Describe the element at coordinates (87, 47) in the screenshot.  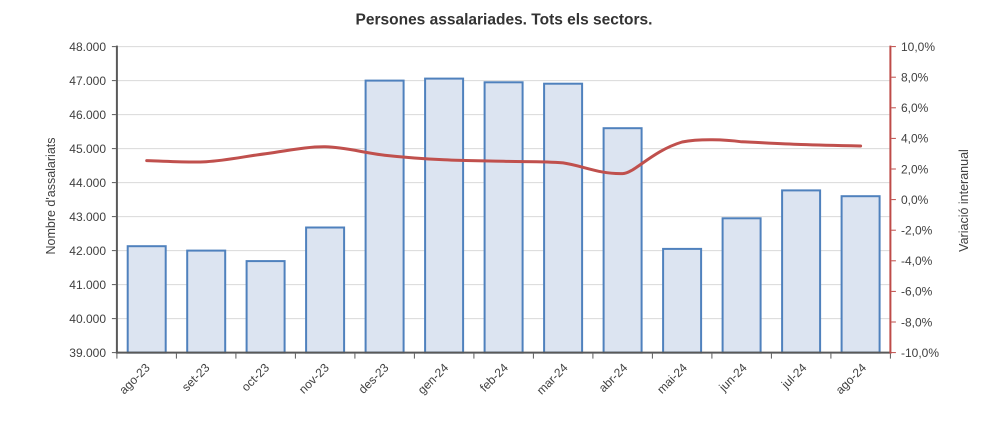
I see `svg-text: 48.000` at that location.